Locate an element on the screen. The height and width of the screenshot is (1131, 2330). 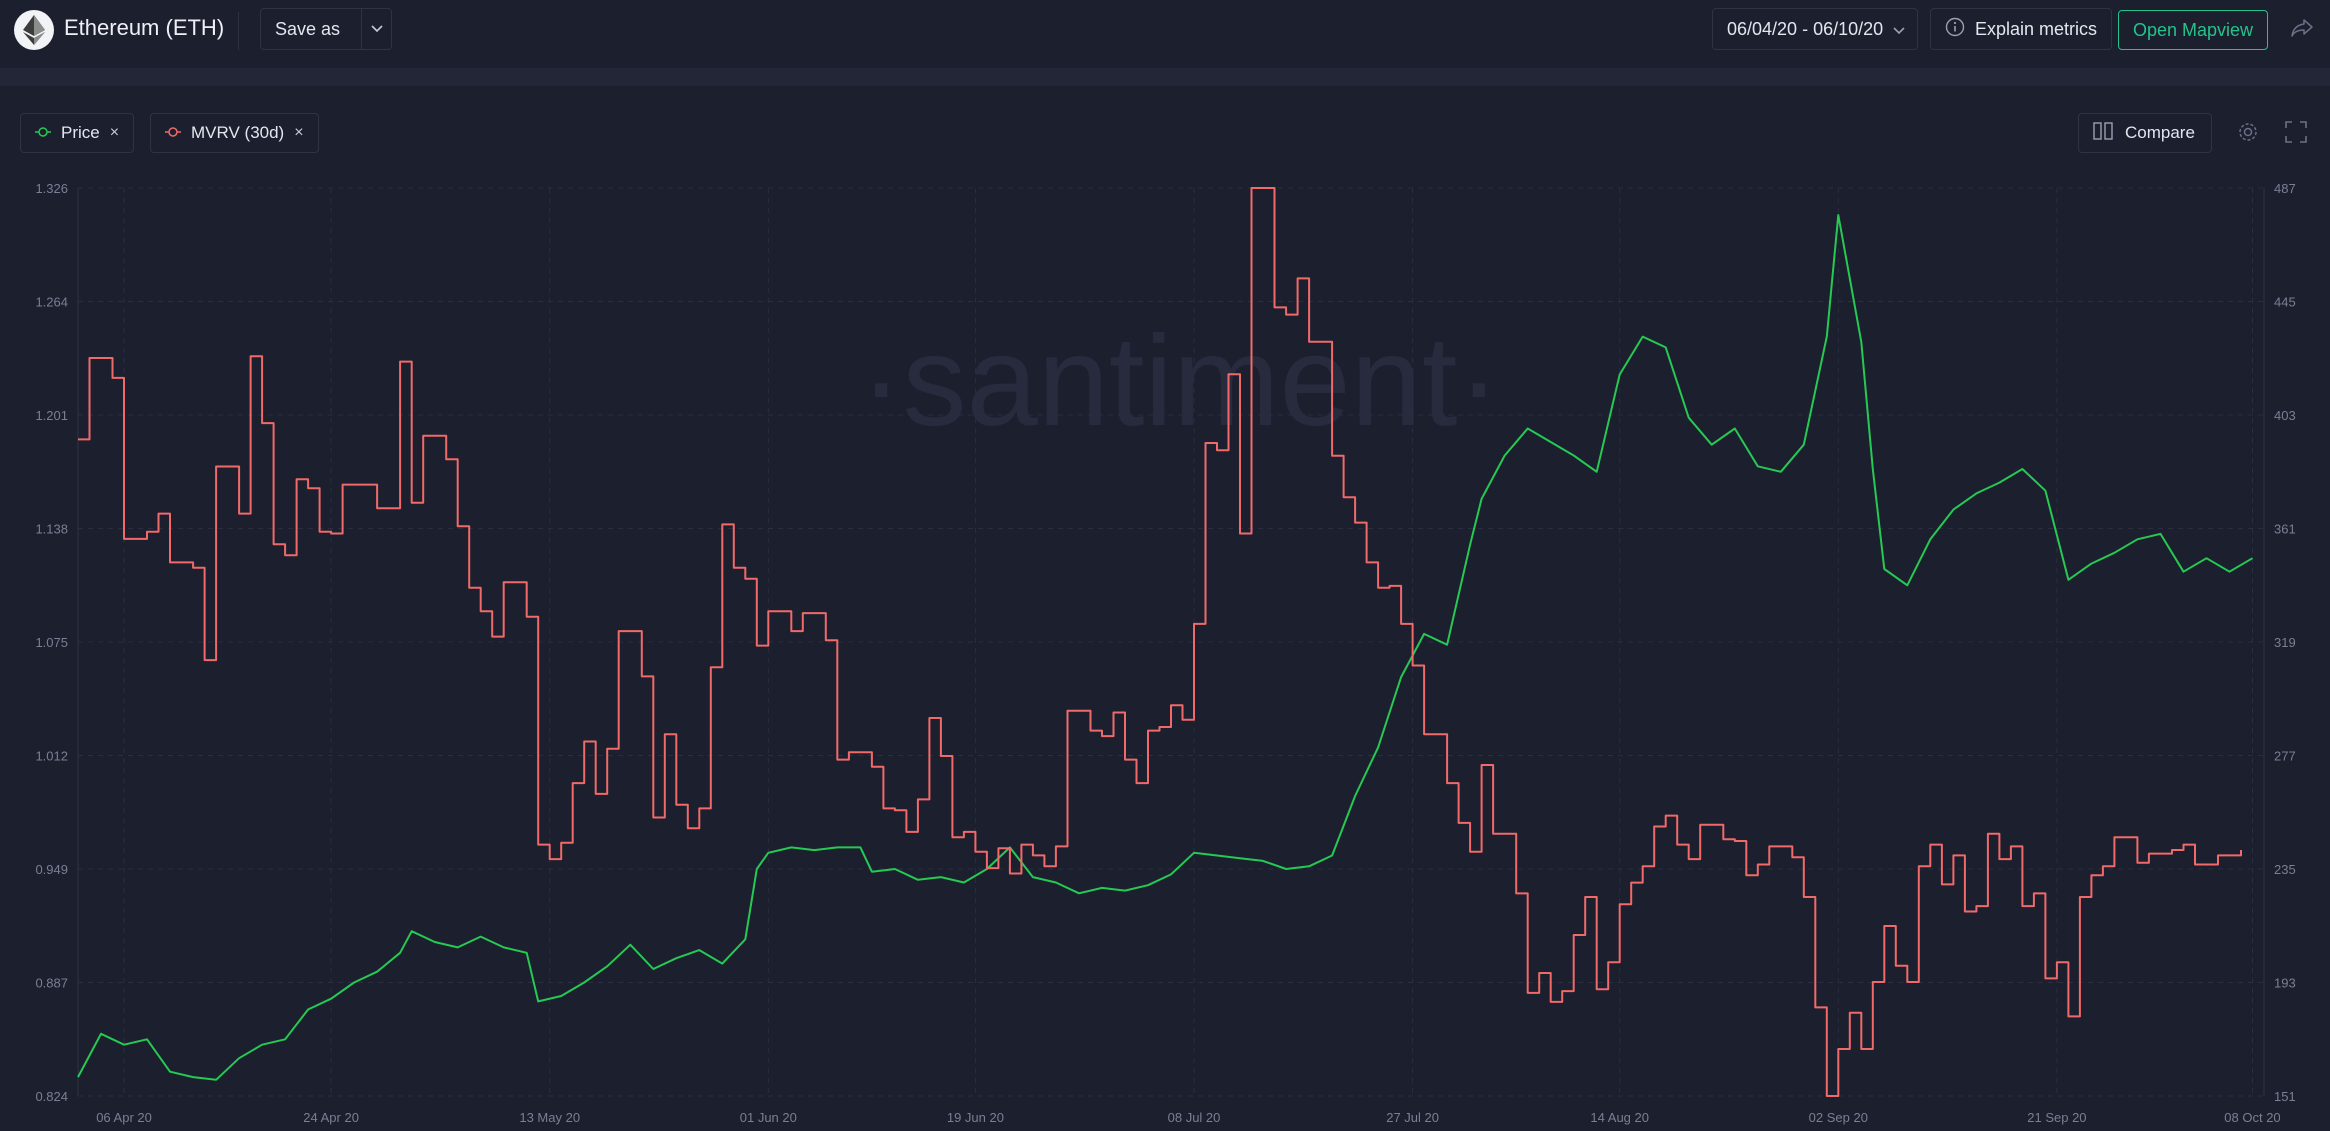
y-left-tick-label: 1.075 is located at coordinates (51, 642).